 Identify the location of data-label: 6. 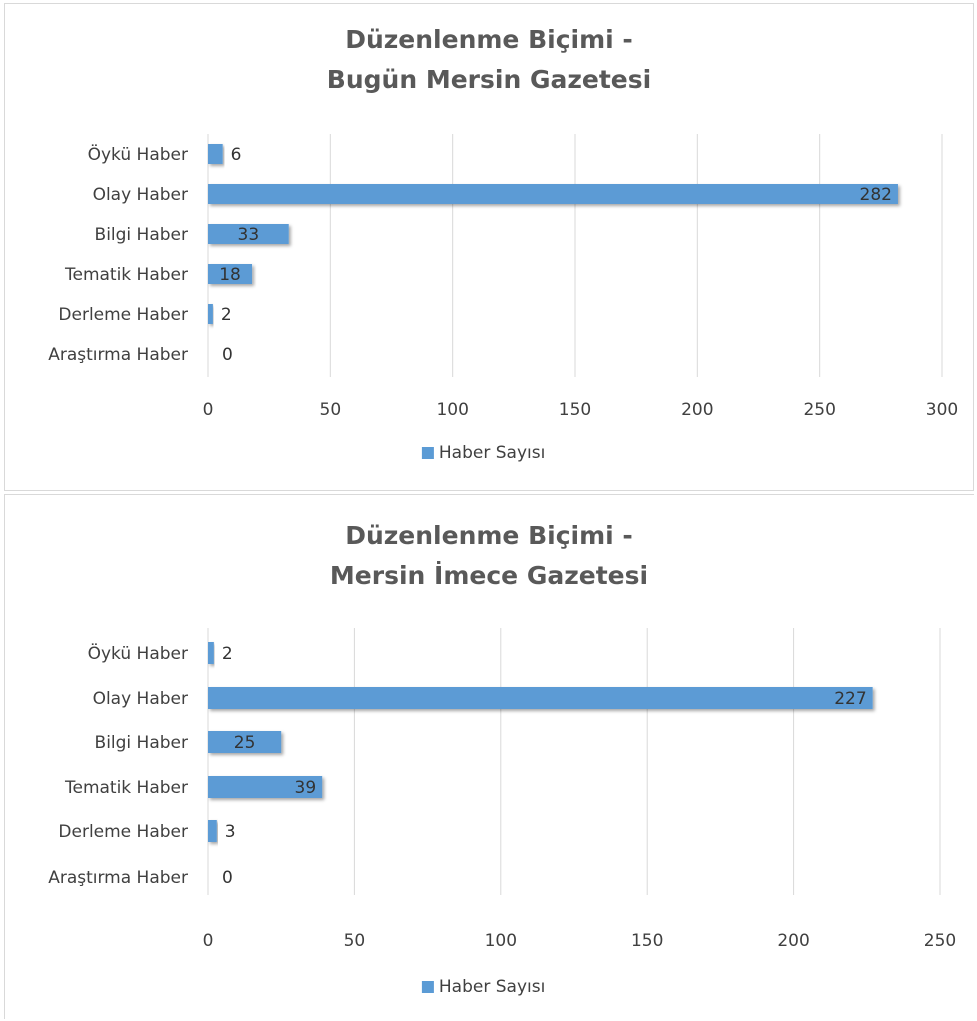
(236, 155).